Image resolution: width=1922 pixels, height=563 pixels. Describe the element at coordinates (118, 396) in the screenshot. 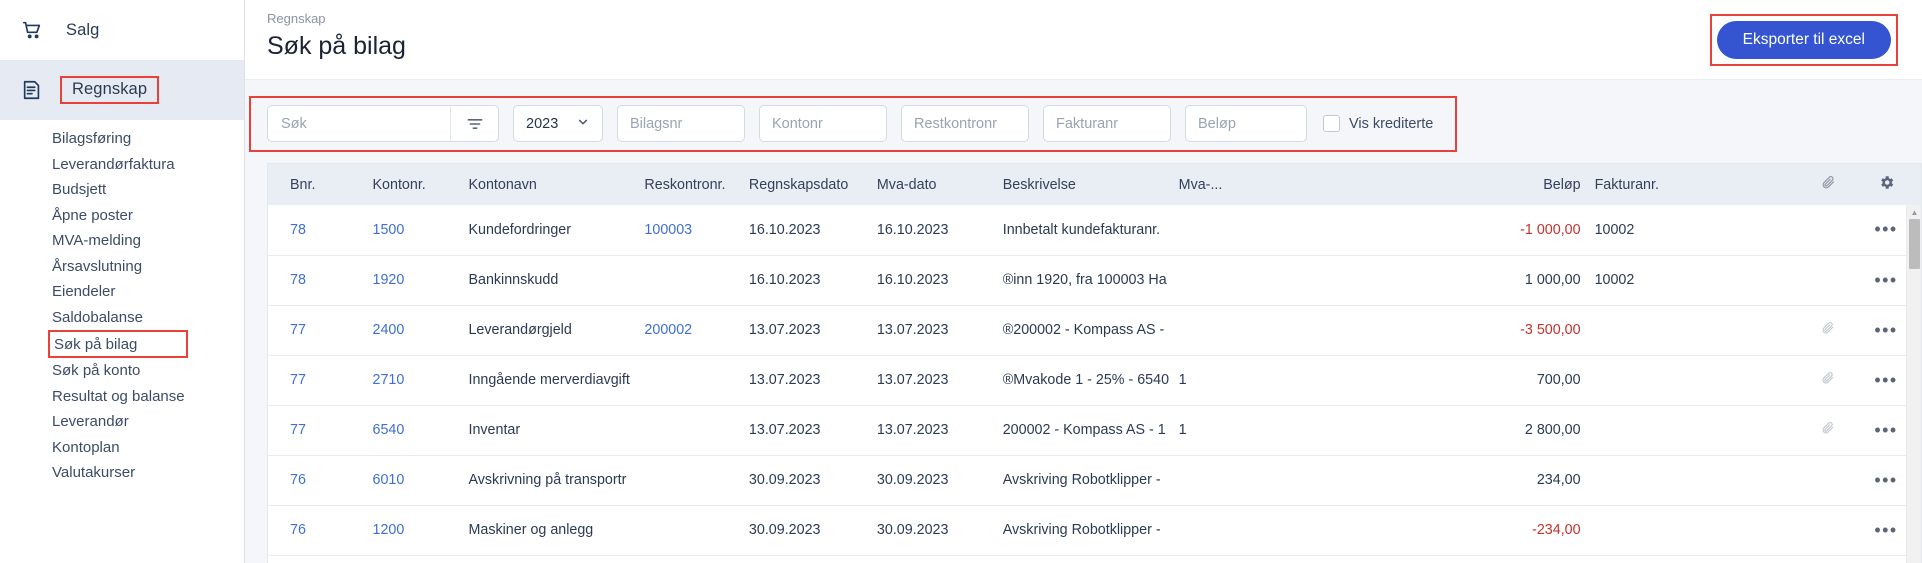

I see `sidebar-item-label: Resultat og balanse` at that location.